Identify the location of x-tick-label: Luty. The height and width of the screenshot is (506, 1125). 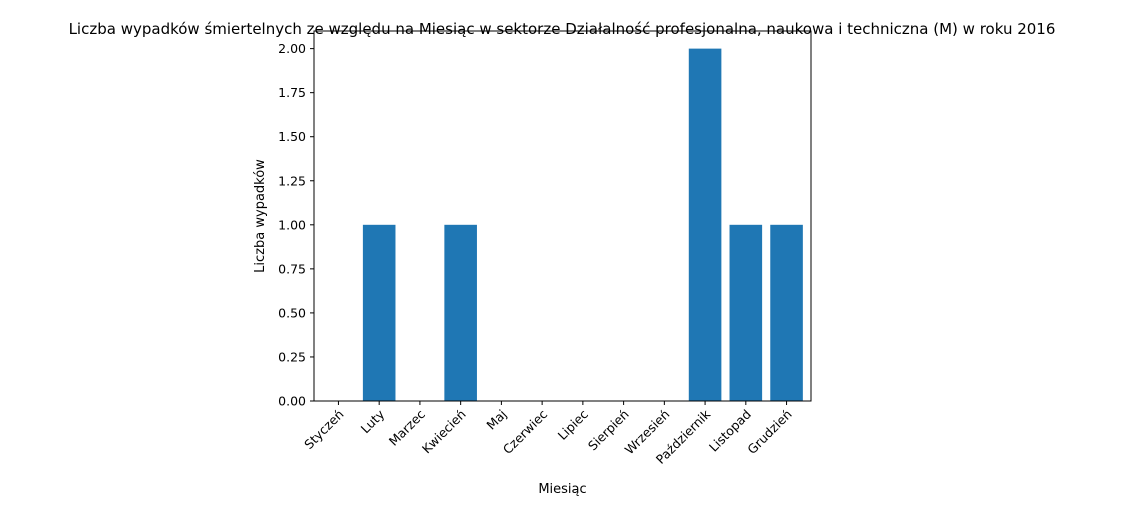
(373, 421).